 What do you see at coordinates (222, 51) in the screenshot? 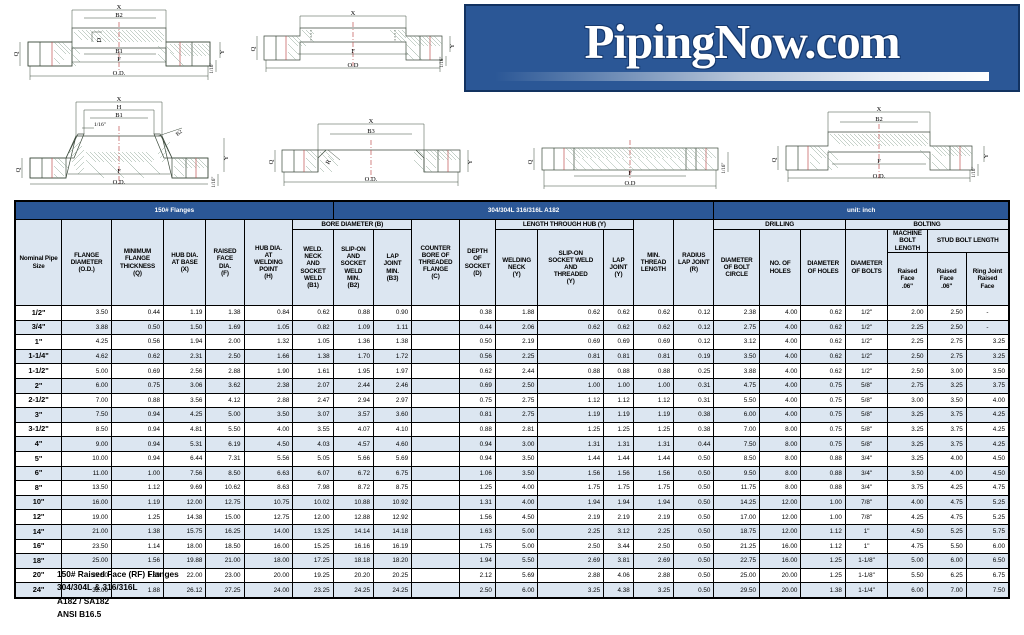
I see `svg-text: Y` at bounding box center [222, 51].